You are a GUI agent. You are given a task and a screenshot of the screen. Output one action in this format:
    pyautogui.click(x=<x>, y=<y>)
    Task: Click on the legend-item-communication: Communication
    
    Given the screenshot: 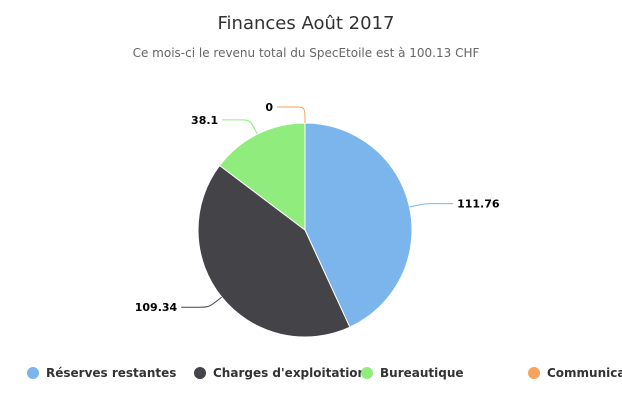 What is the action you would take?
    pyautogui.click(x=575, y=373)
    